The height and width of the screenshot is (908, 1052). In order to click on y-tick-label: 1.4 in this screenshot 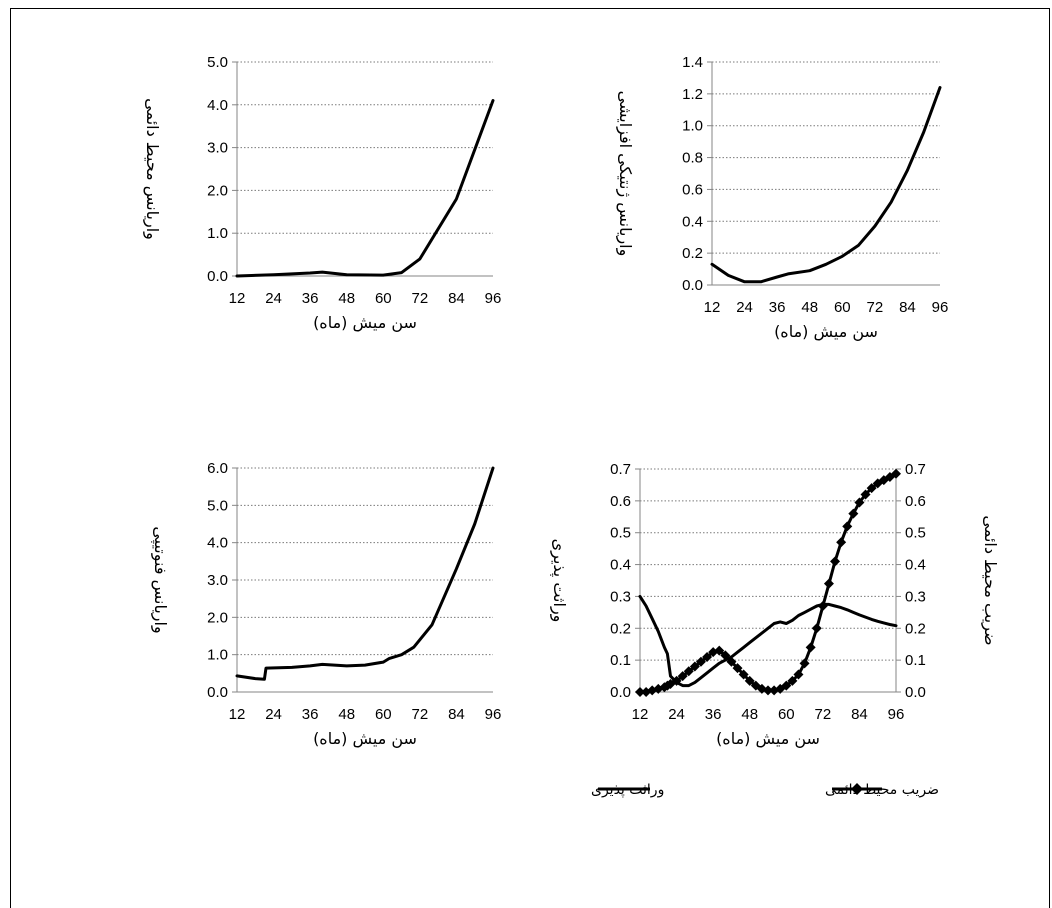, I will do `click(692, 62)`.